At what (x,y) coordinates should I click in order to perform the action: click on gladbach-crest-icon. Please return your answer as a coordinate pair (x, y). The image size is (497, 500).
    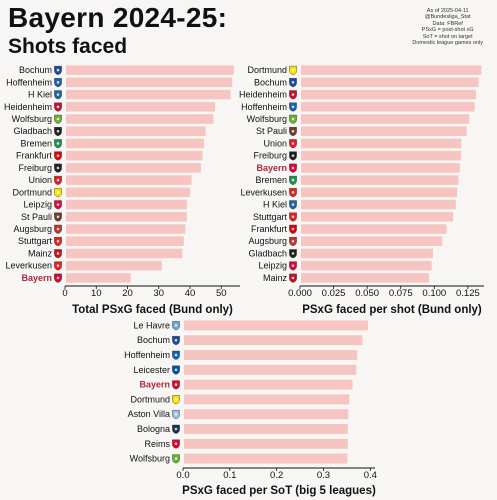
    Looking at the image, I should click on (293, 254).